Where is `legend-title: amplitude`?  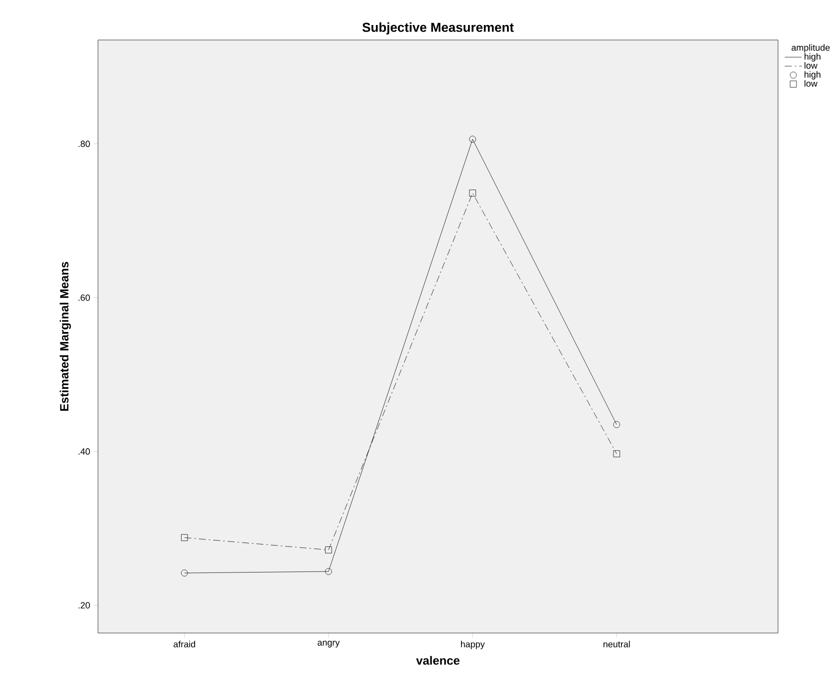
legend-title: amplitude is located at coordinates (811, 48).